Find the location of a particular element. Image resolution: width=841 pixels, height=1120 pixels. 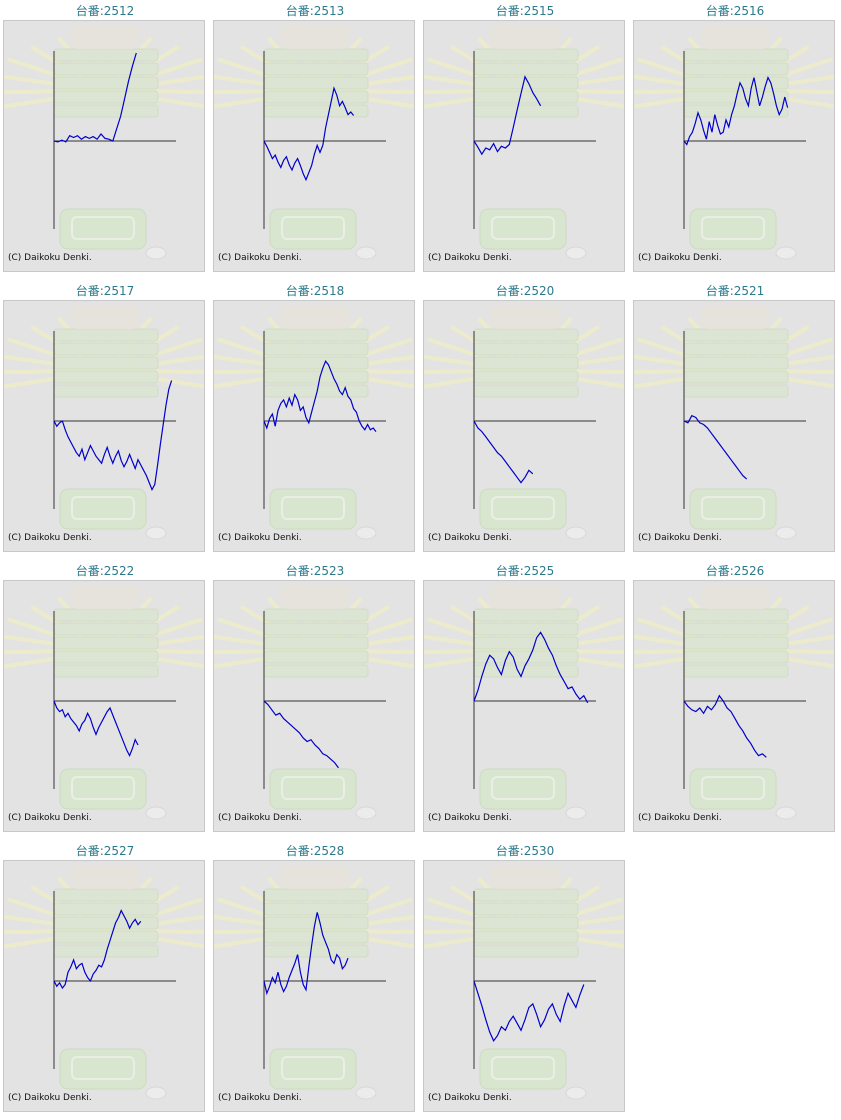

chart-cell: 台番:2528 (C) Daikoku Denki. is located at coordinates (315, 980).